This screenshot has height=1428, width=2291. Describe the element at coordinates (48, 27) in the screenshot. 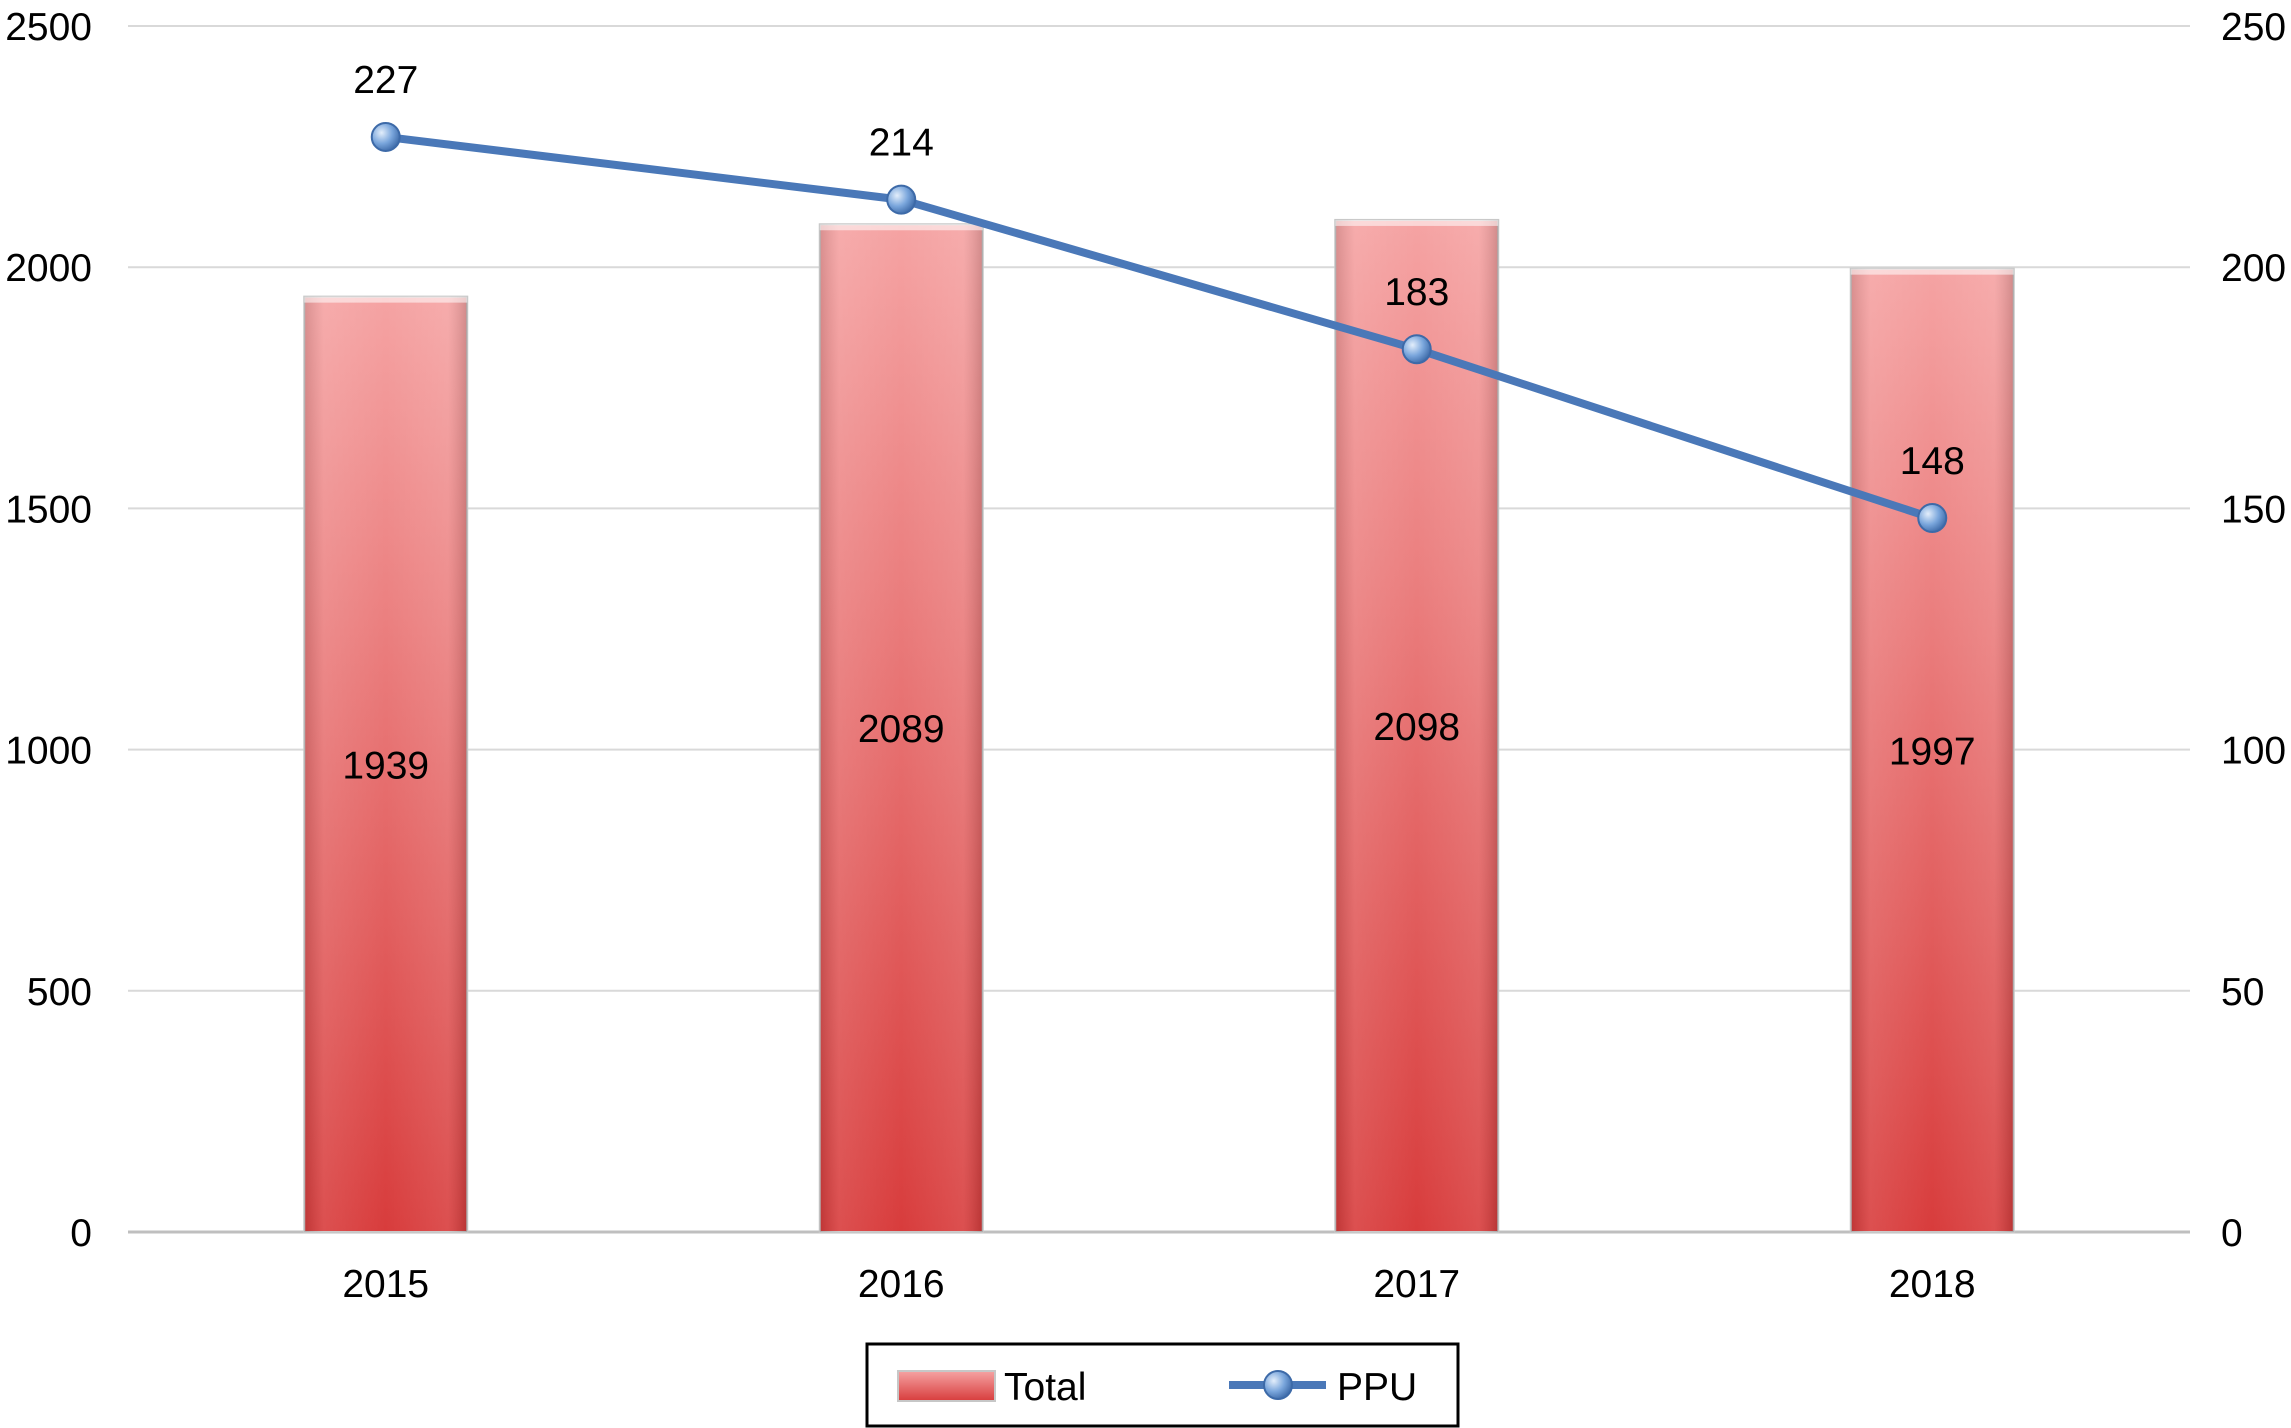

I see `left-y-tick-label: 2500` at that location.